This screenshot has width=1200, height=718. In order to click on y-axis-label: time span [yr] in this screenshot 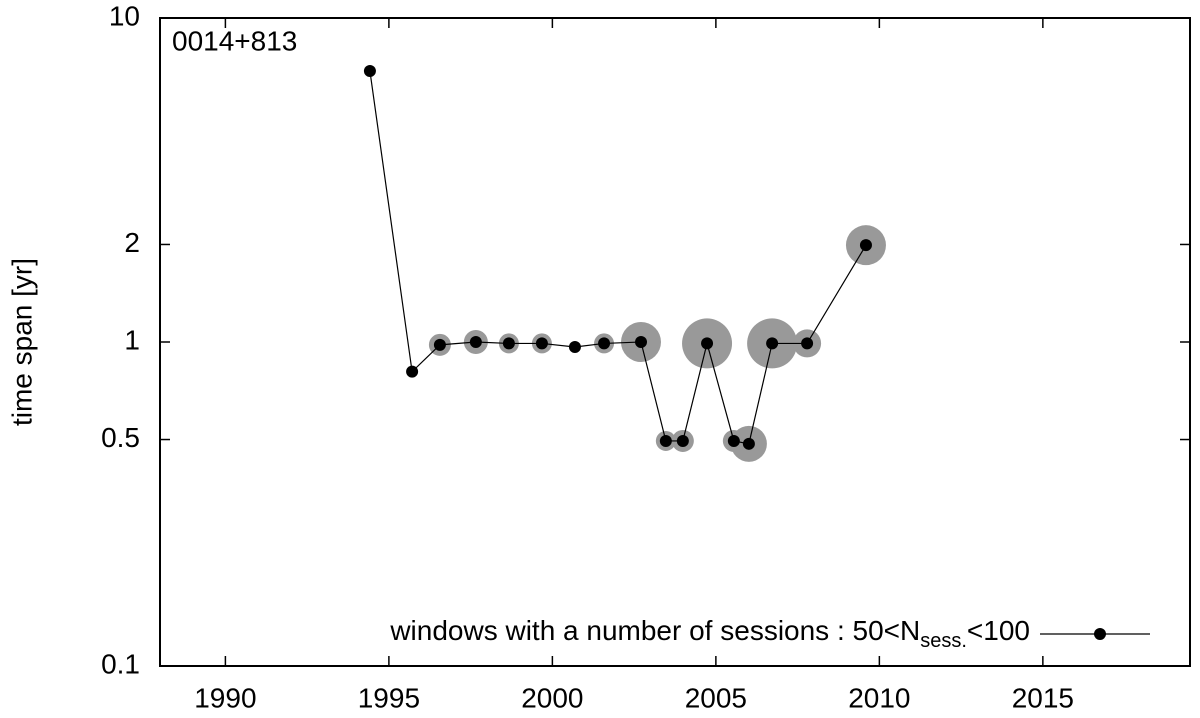, I will do `click(21, 342)`.